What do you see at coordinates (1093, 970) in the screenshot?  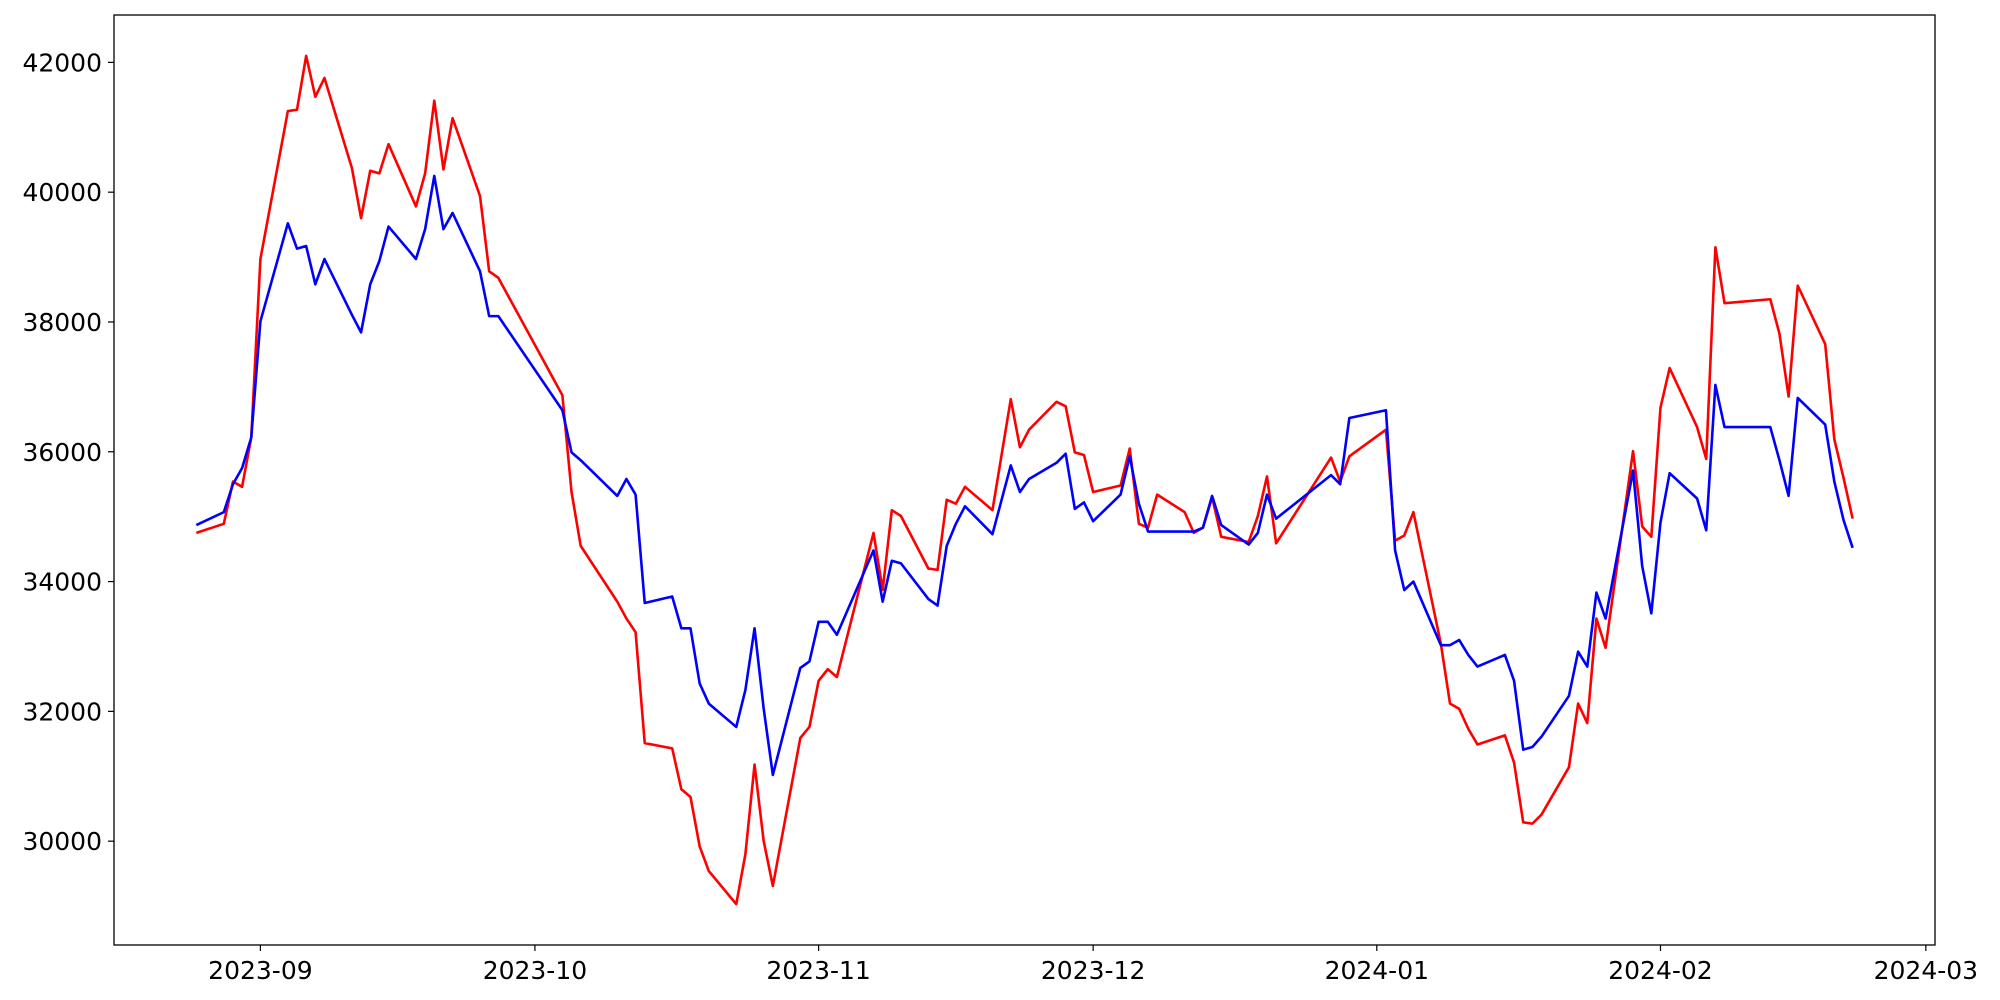 I see `x-tick-label: 2023-12` at bounding box center [1093, 970].